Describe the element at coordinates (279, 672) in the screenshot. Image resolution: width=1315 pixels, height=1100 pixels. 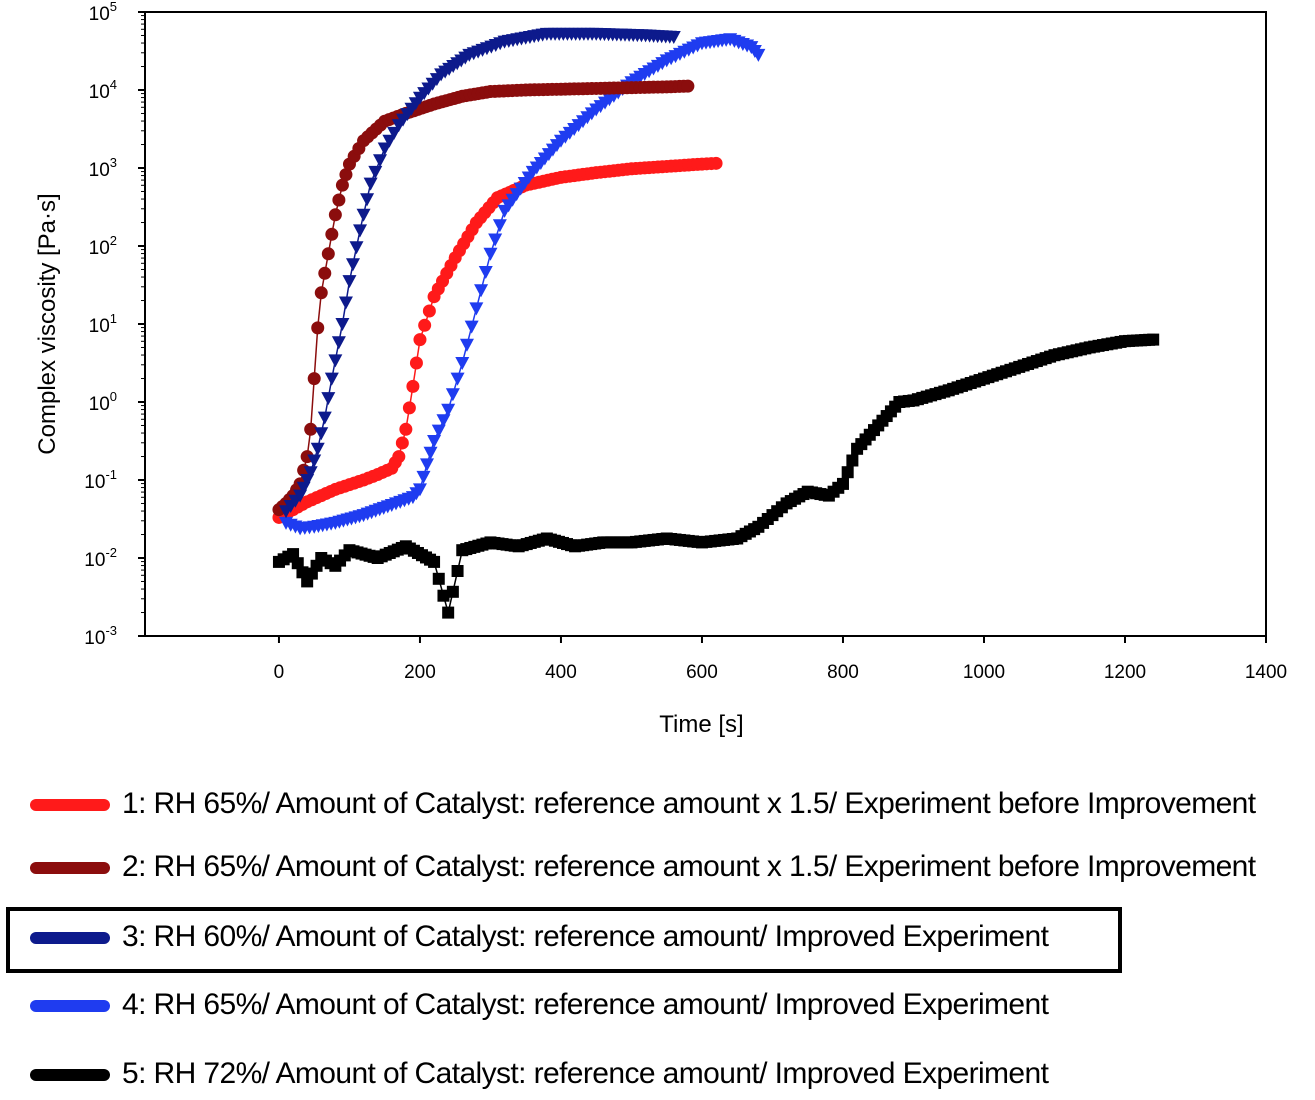
I see `x-tick-label: 0` at that location.